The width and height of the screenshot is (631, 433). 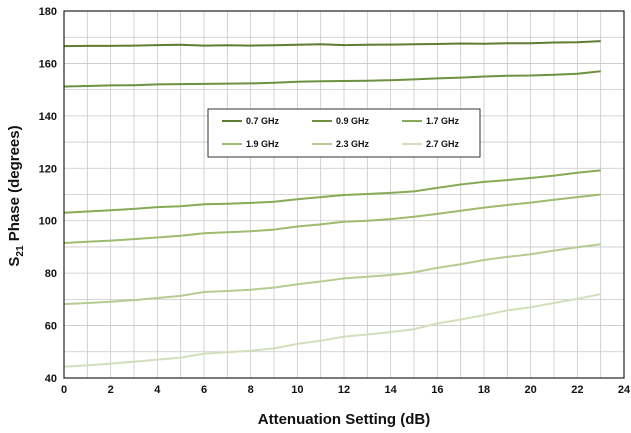 What do you see at coordinates (297, 390) in the screenshot?
I see `x-tick-label: 10` at bounding box center [297, 390].